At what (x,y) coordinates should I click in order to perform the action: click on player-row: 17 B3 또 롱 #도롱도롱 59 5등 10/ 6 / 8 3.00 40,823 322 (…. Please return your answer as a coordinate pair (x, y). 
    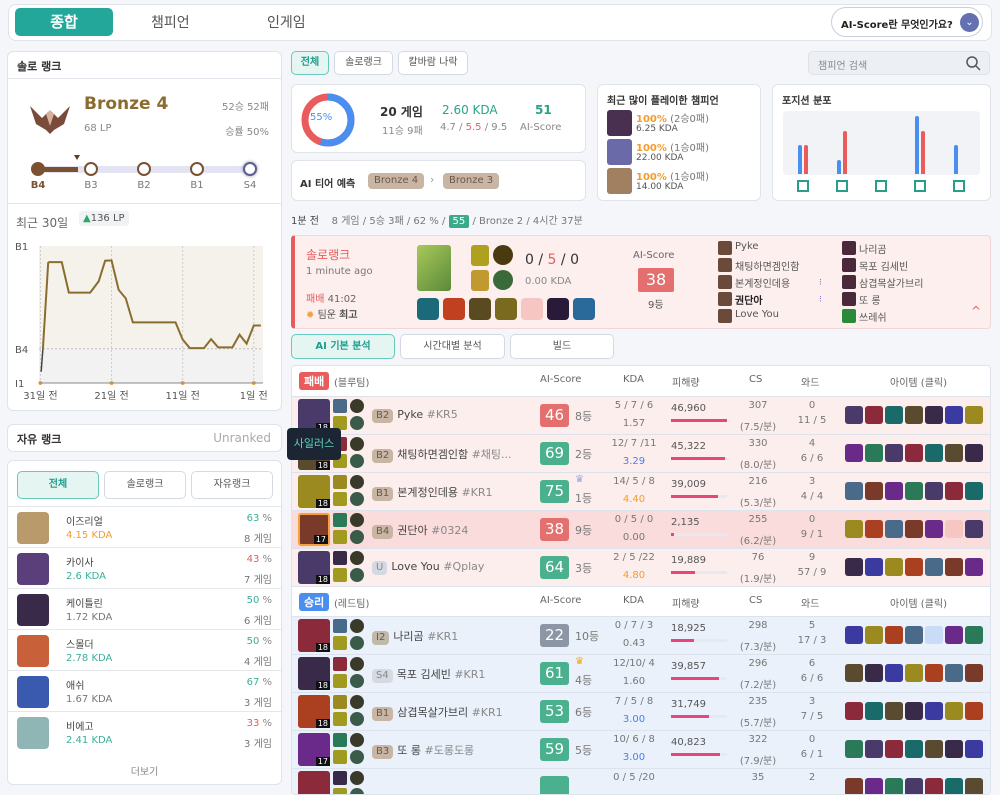
    Looking at the image, I should click on (641, 749).